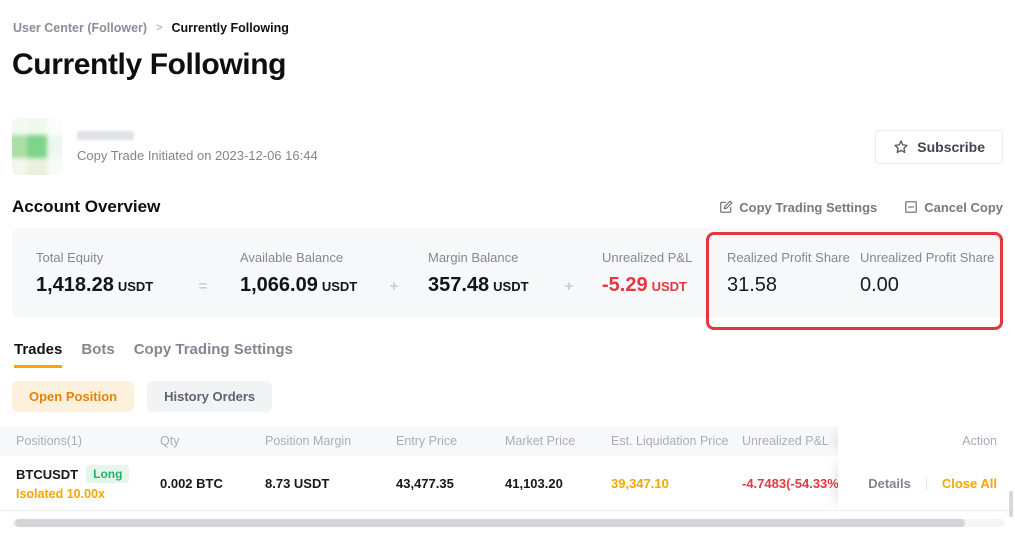 The width and height of the screenshot is (1015, 547). Describe the element at coordinates (889, 483) in the screenshot. I see `details-button: Details` at that location.